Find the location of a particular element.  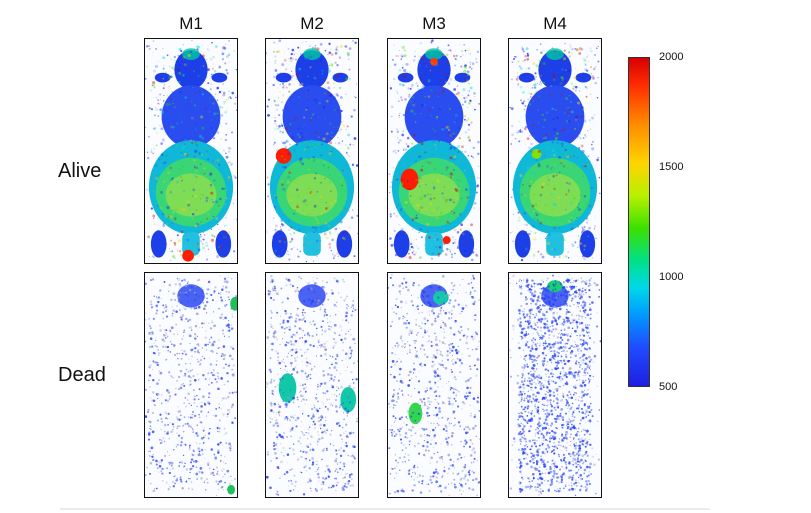

colorbar-tick-500: 500 is located at coordinates (668, 387).